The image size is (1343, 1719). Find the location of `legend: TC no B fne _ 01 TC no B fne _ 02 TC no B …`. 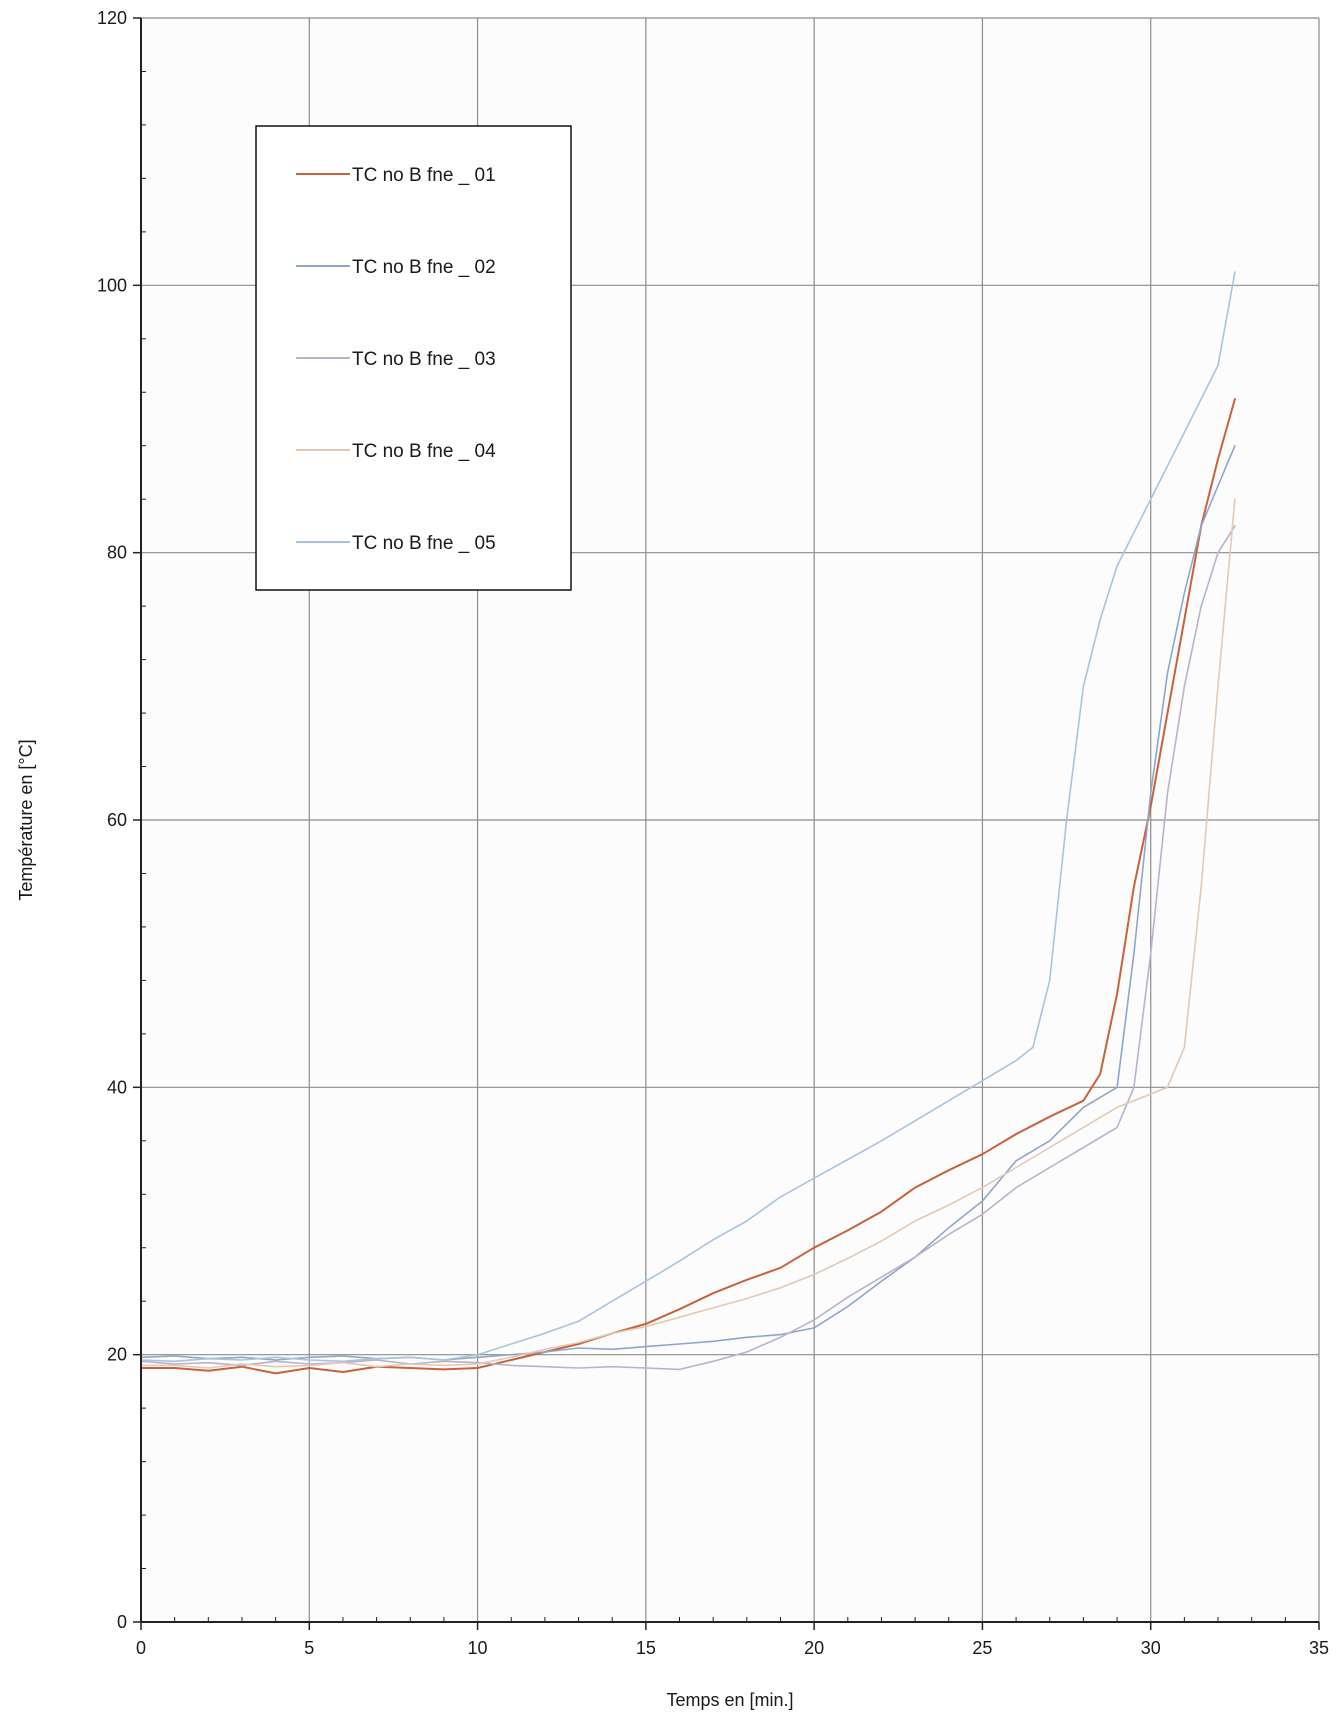

legend: TC no B fne _ 01 TC no B fne _ 02 TC no B … is located at coordinates (413, 358).